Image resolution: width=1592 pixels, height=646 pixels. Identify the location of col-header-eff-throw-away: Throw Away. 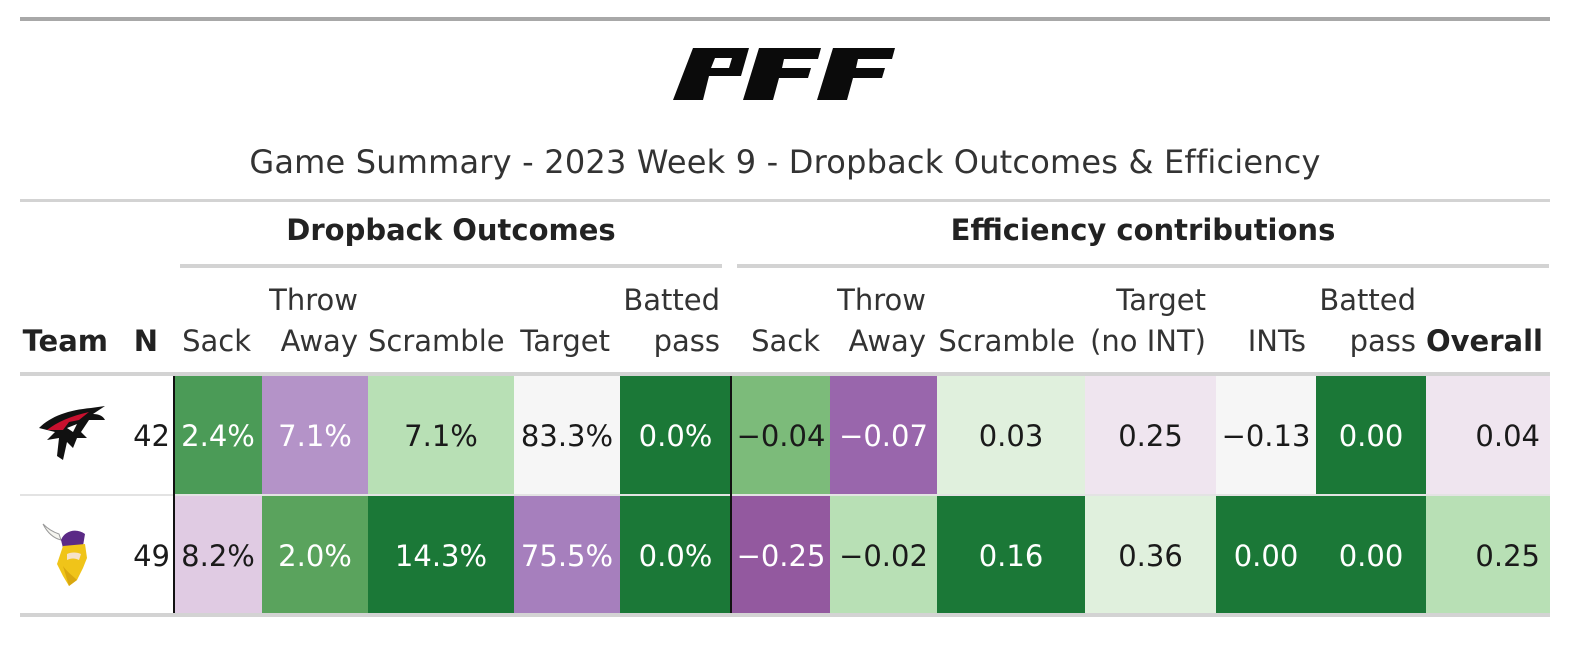
(881, 320).